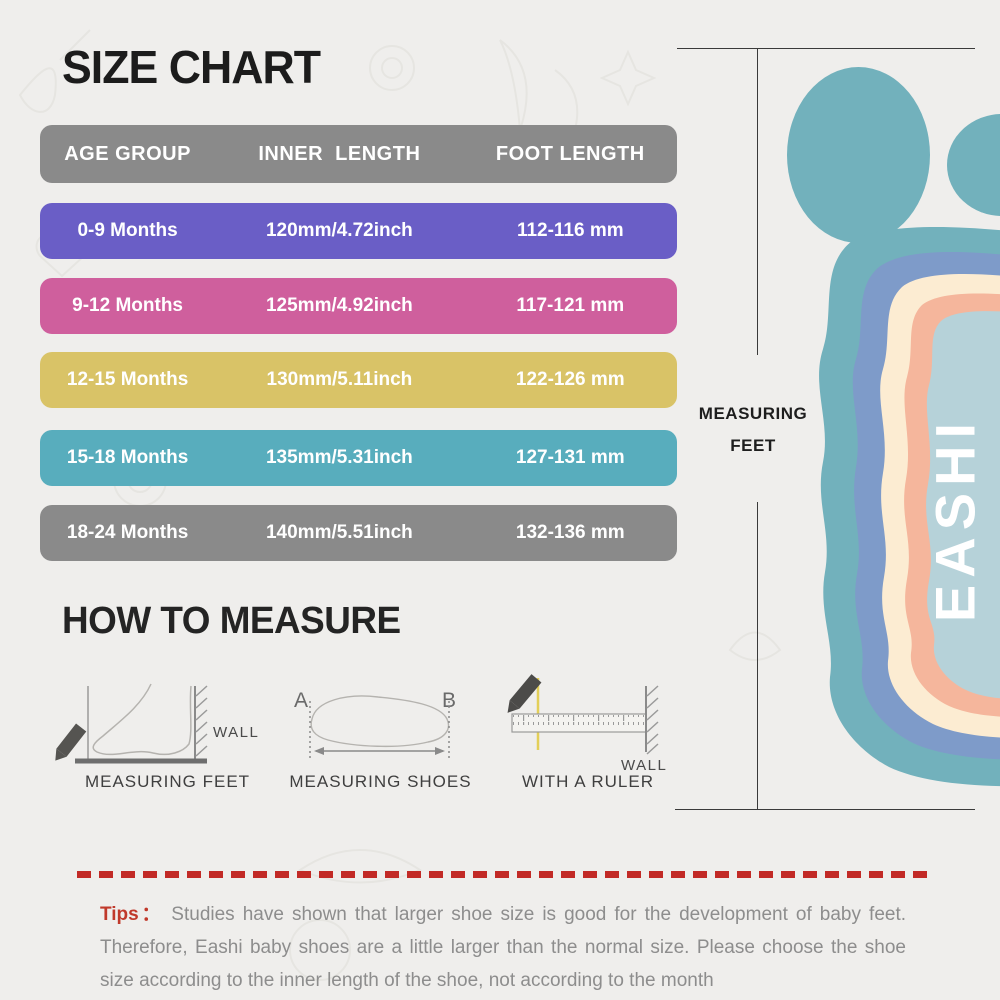 The image size is (1000, 1000). I want to click on table-row: 18-24 Months 140mm/5.51inch 132-136 mm, so click(358, 533).